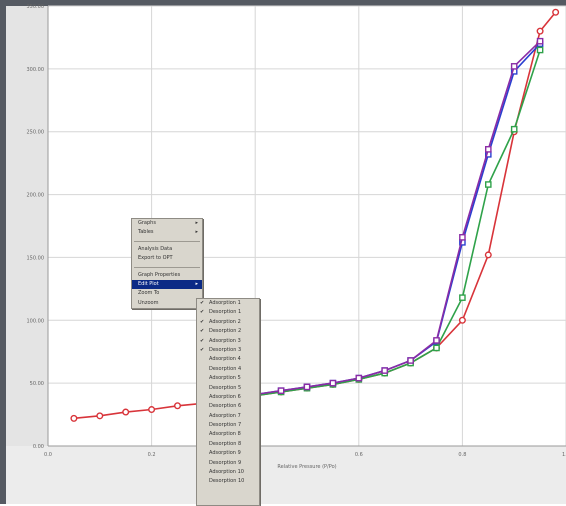 This screenshot has height=506, width=566. What do you see at coordinates (48, 455) in the screenshot?
I see `x-tick-label: 0.0` at bounding box center [48, 455].